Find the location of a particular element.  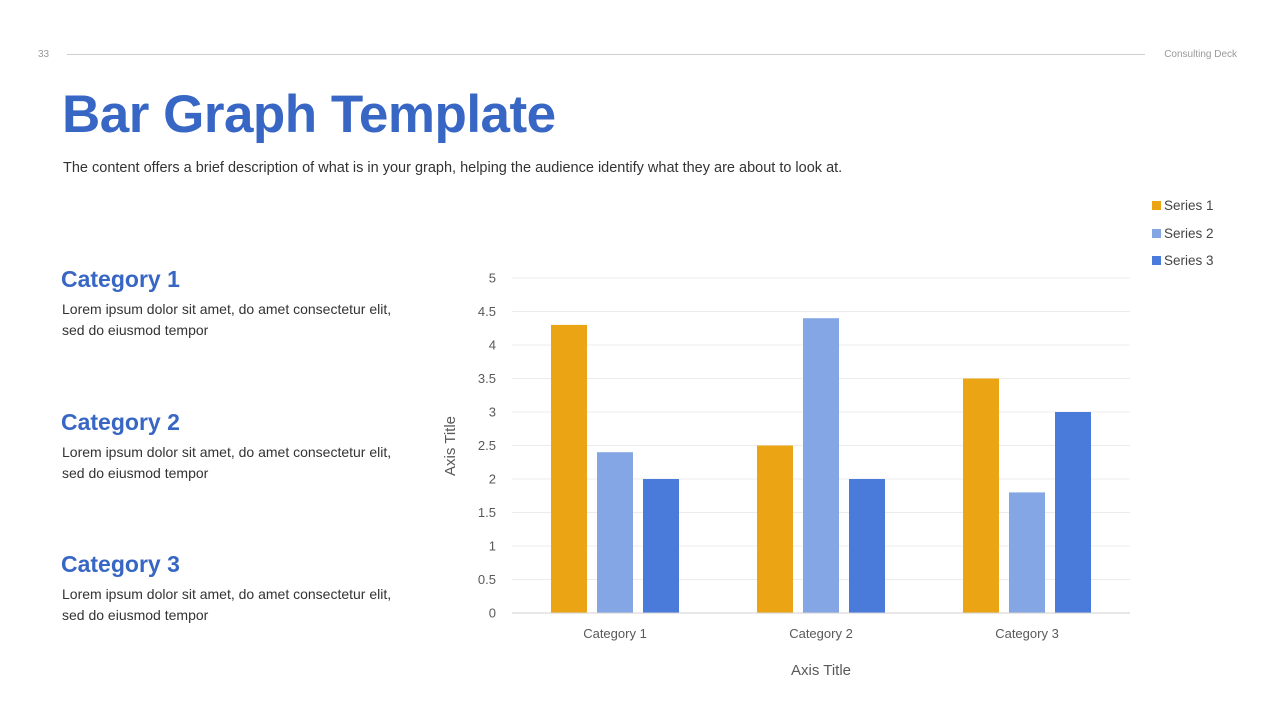

y-tick-label: 4 is located at coordinates (492, 345).